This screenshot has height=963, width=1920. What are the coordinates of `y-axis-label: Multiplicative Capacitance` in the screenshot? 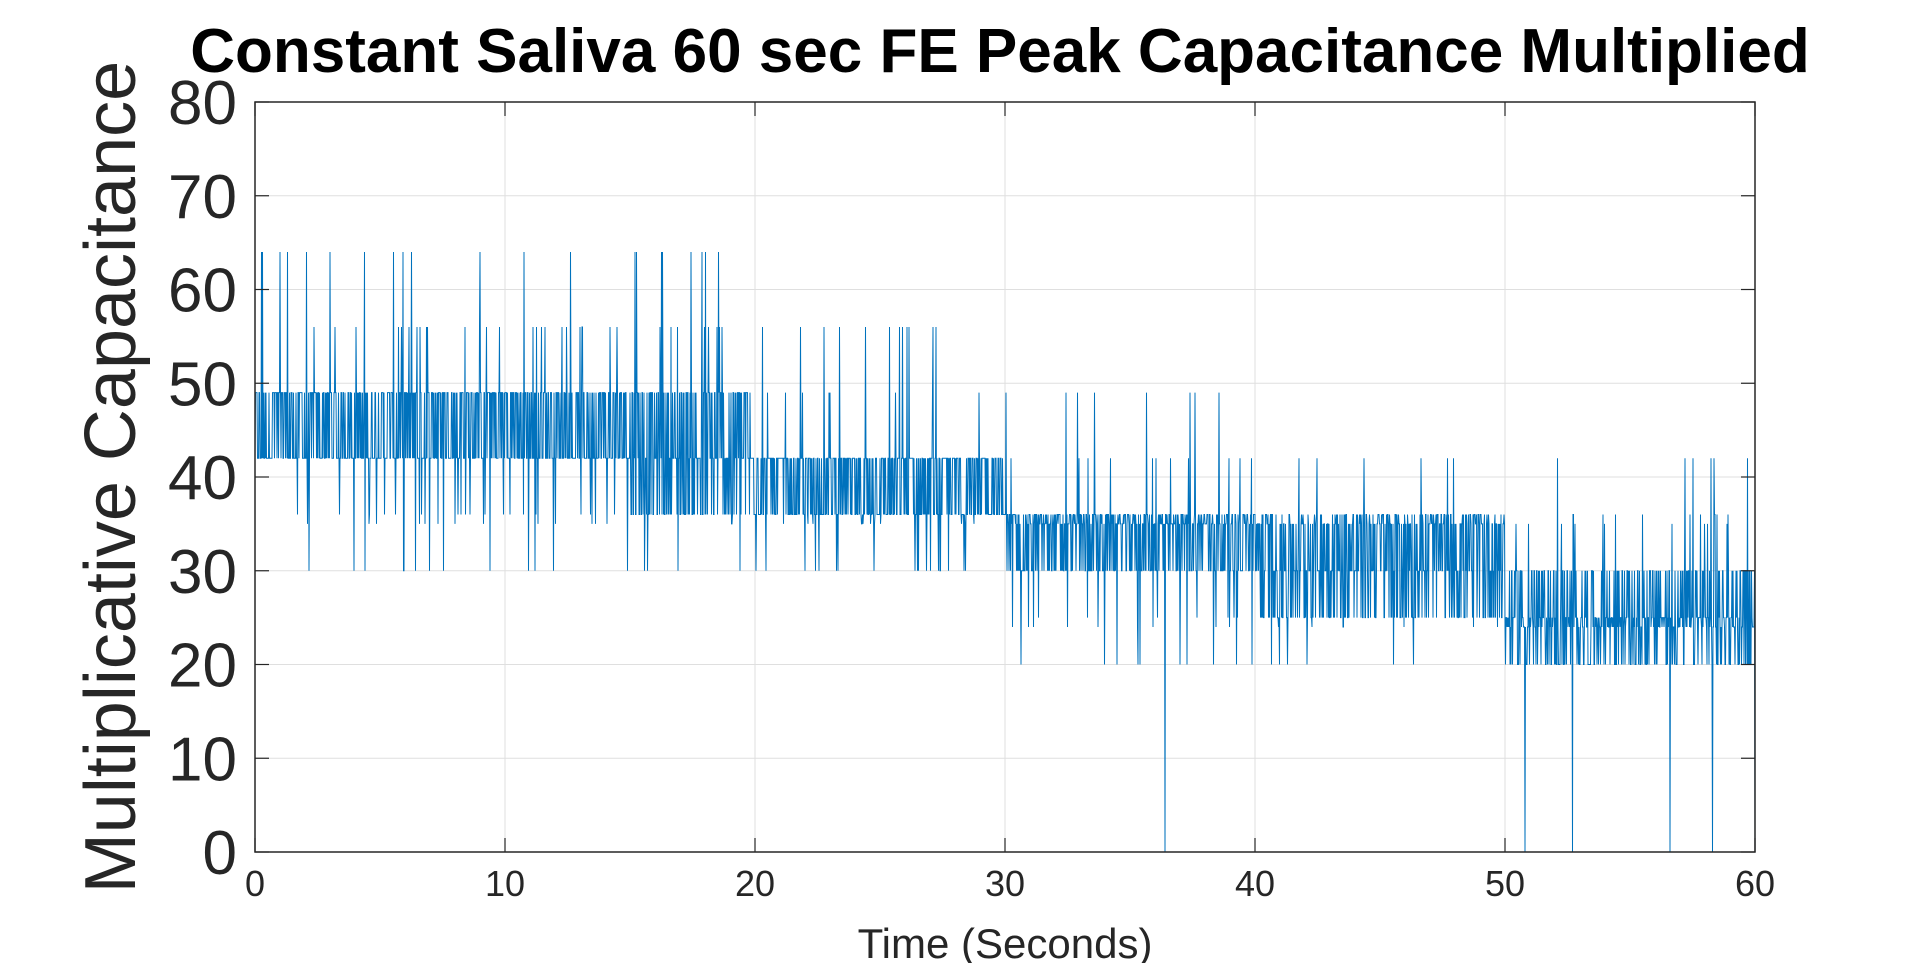 It's located at (111, 477).